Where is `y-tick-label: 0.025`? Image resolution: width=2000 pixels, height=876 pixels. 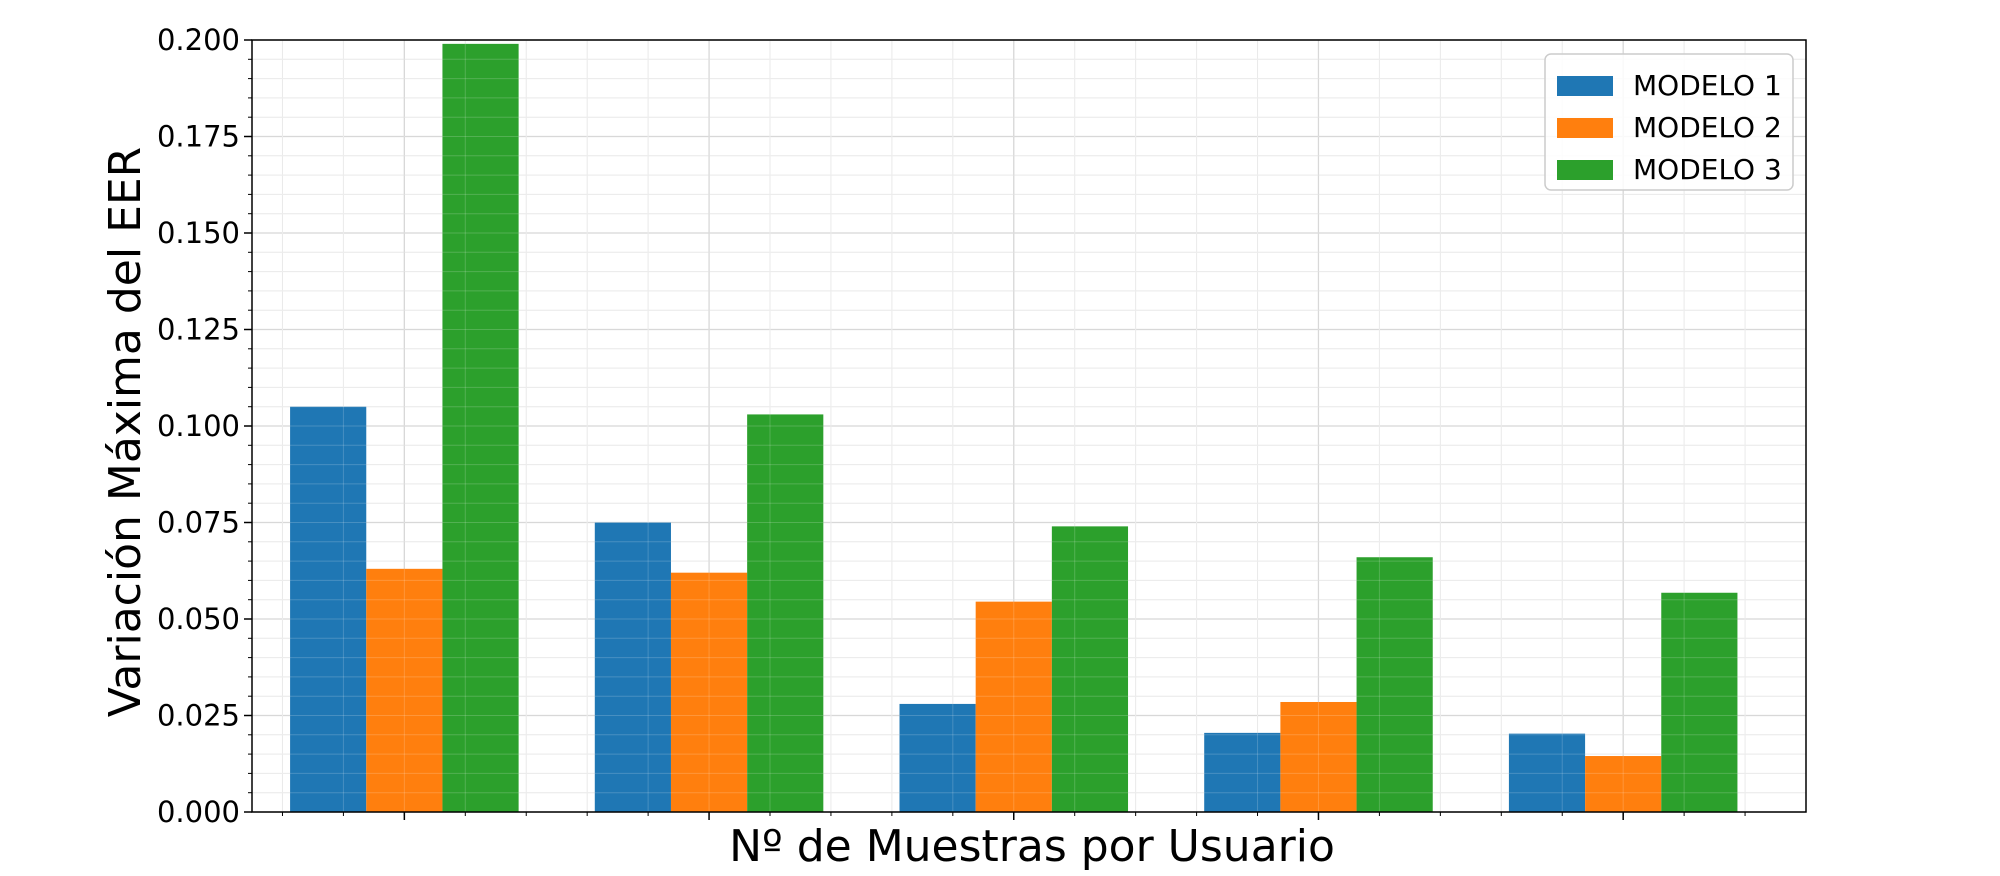 y-tick-label: 0.025 is located at coordinates (198, 716).